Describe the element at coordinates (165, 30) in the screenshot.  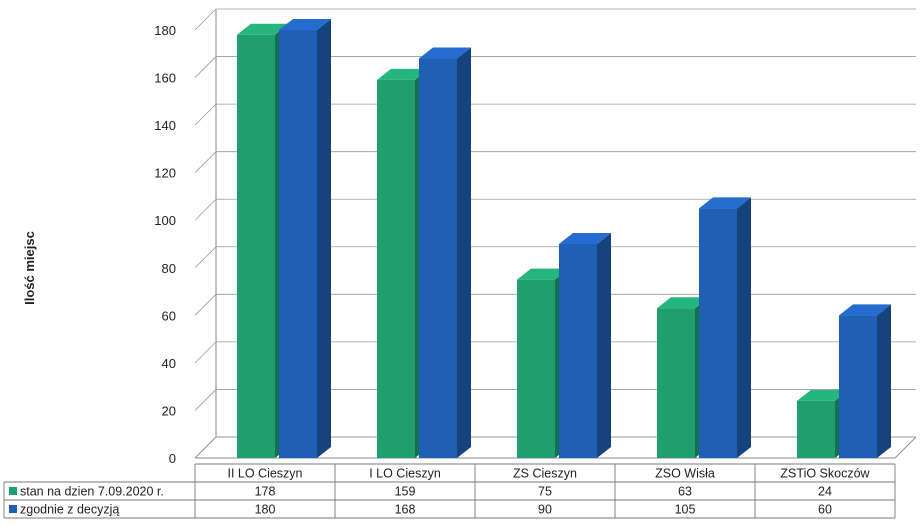
I see `y-tick-label: 180` at that location.